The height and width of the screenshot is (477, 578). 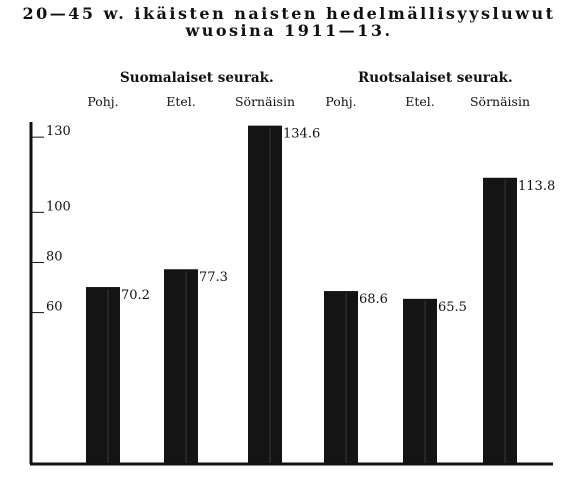 I want to click on bar-value-label: 113.8, so click(x=536, y=186).